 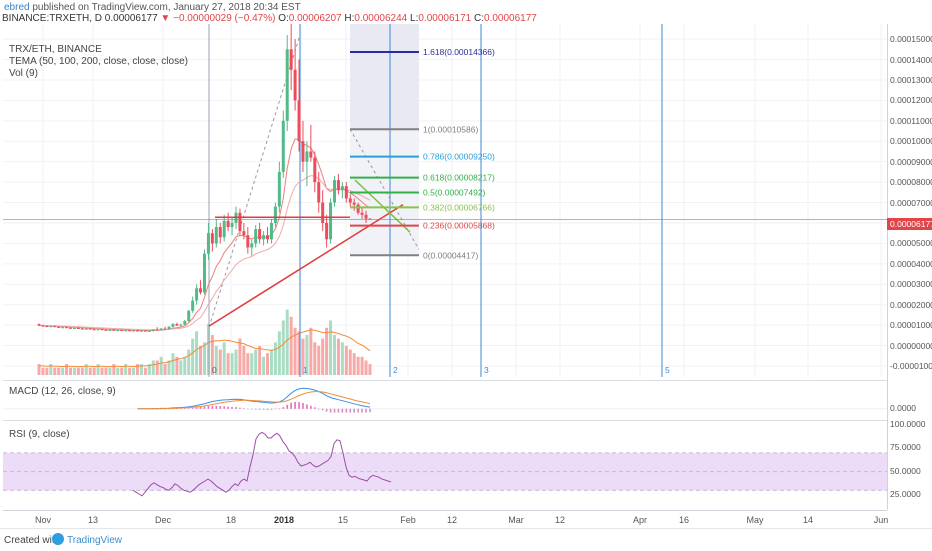 What do you see at coordinates (640, 520) in the screenshot?
I see `time-axis-tick: Apr` at bounding box center [640, 520].